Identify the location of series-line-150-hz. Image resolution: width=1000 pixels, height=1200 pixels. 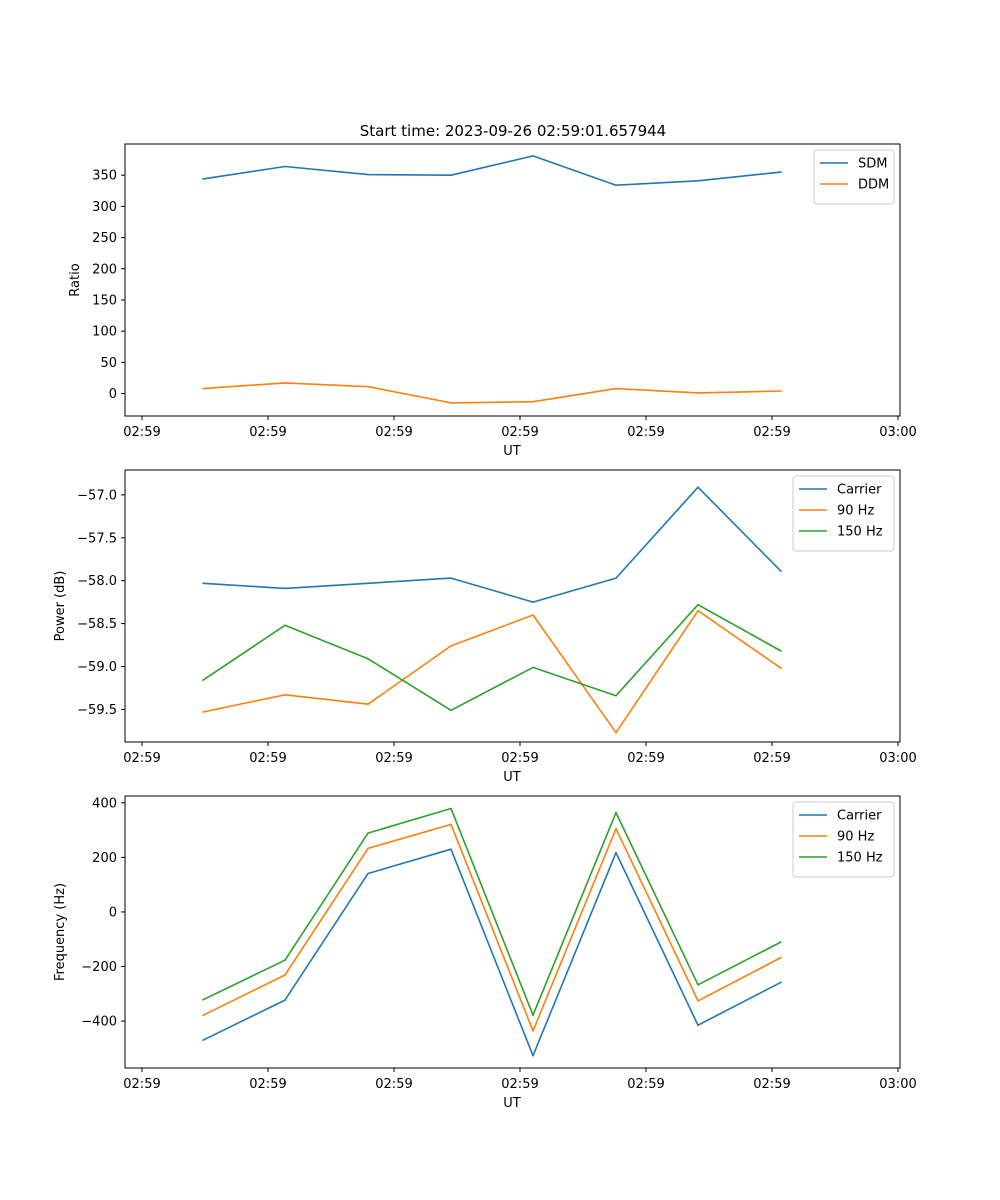
(492, 911).